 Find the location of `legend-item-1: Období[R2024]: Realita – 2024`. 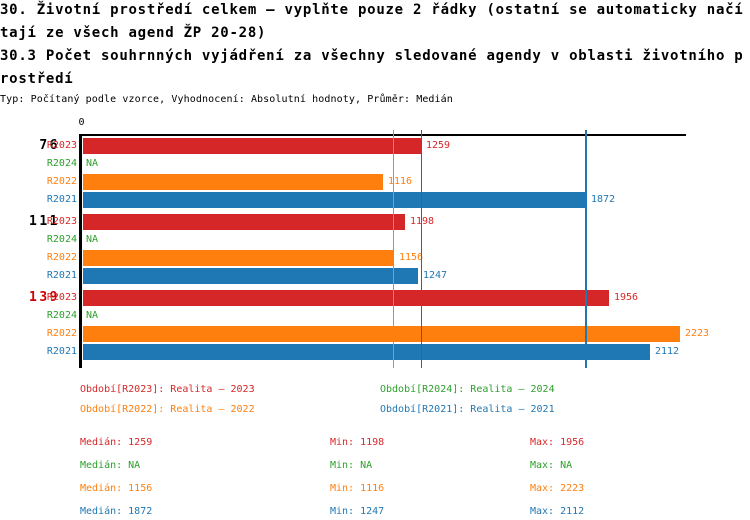

legend-item-1: Období[R2024]: Realita – 2024 is located at coordinates (467, 389).